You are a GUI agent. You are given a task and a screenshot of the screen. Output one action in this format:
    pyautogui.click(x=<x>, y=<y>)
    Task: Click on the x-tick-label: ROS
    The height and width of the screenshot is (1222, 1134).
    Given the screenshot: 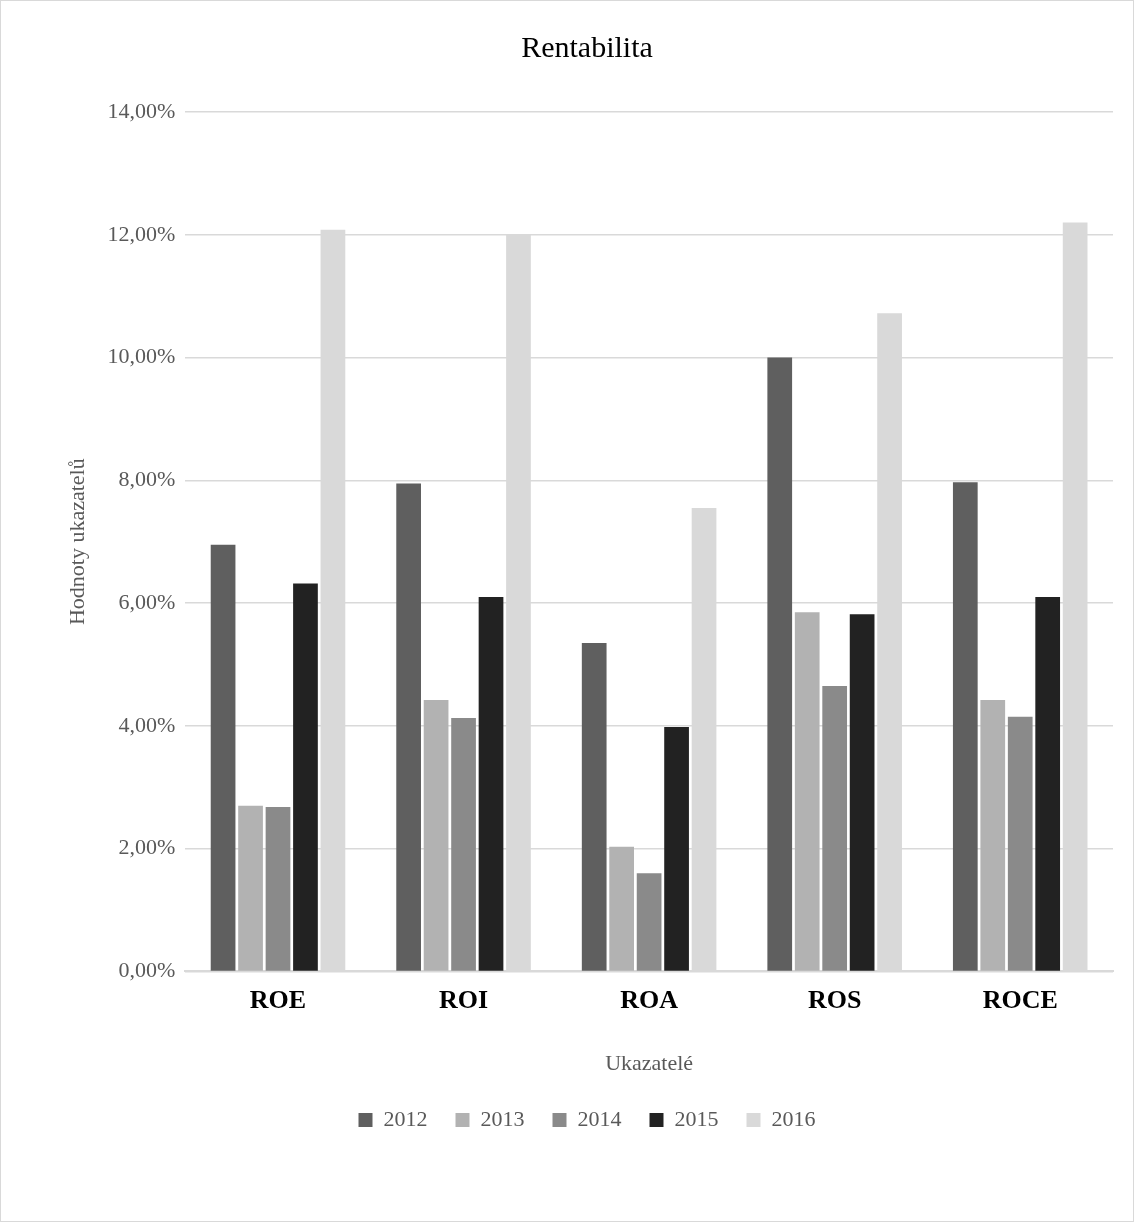 What is the action you would take?
    pyautogui.click(x=834, y=999)
    